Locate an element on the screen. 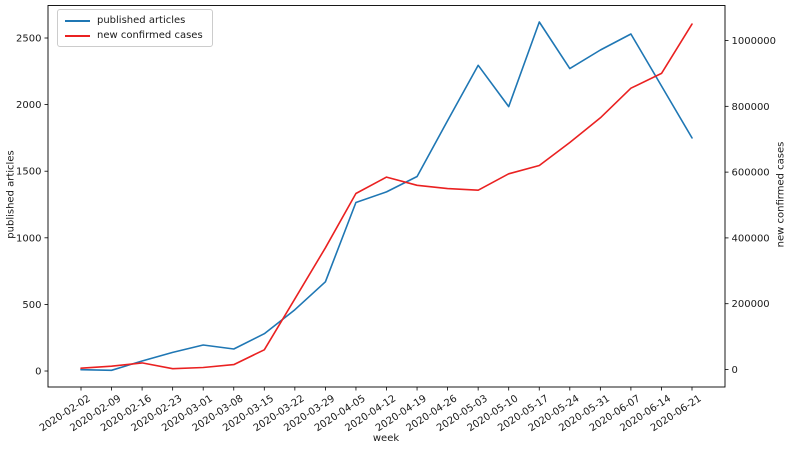 The image size is (795, 463). y-tick-label-right: 400000 is located at coordinates (751, 238).